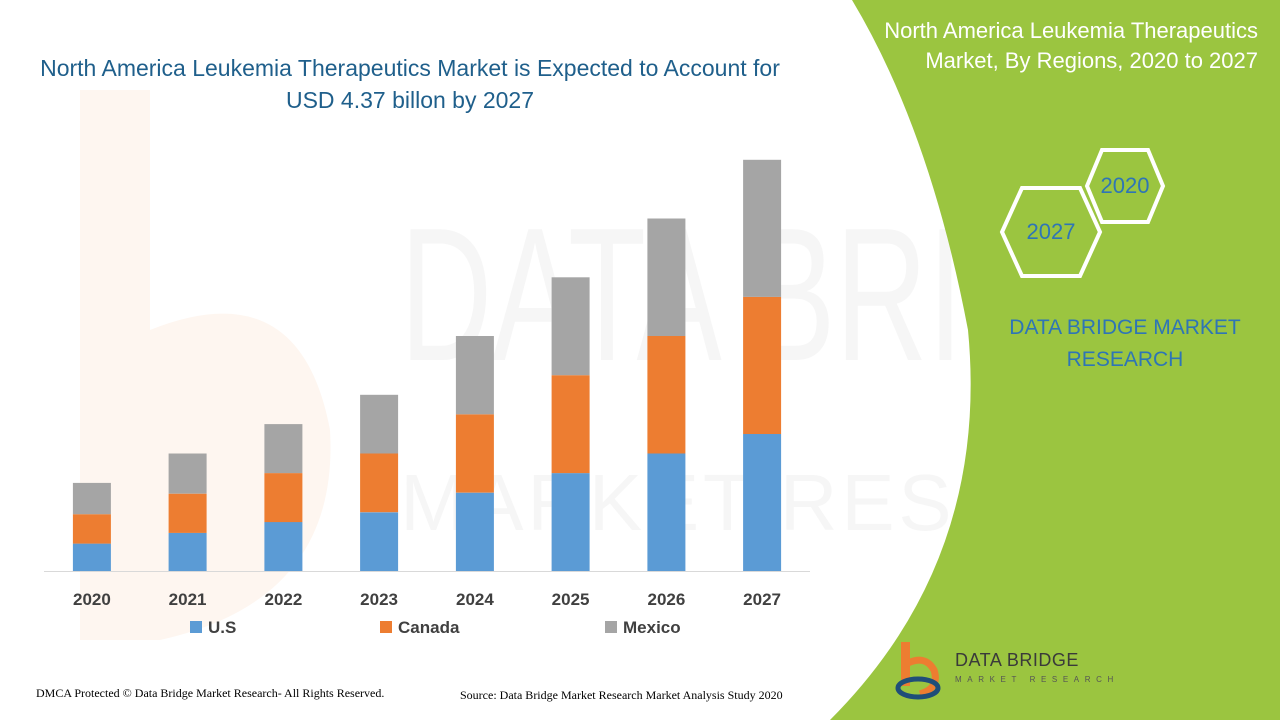 The width and height of the screenshot is (1280, 720). What do you see at coordinates (1125, 343) in the screenshot?
I see `brand-name-text: DATA BRIDGE MARKET RESEARCH` at bounding box center [1125, 343].